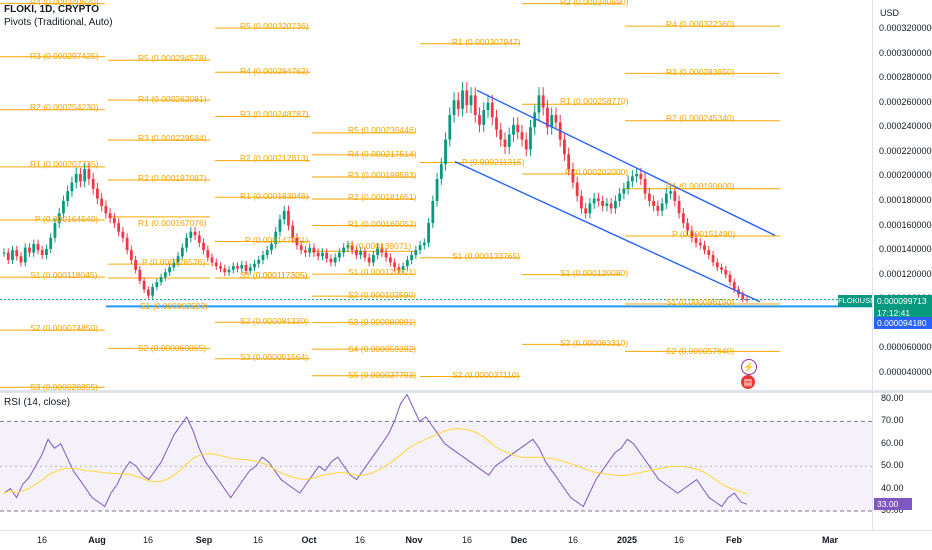  I want to click on pivot-label: R3 (0.000199583), so click(382, 175).